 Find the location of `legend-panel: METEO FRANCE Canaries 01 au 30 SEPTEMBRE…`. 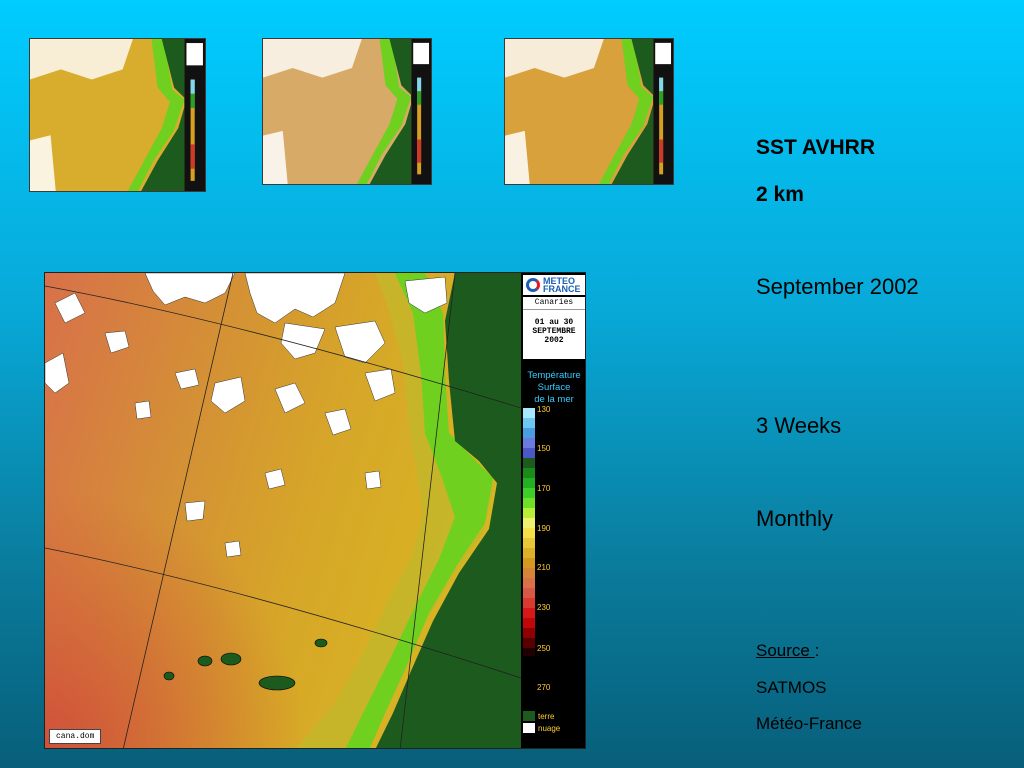

legend-panel: METEO FRANCE Canaries 01 au 30 SEPTEMBRE… is located at coordinates (553, 510).